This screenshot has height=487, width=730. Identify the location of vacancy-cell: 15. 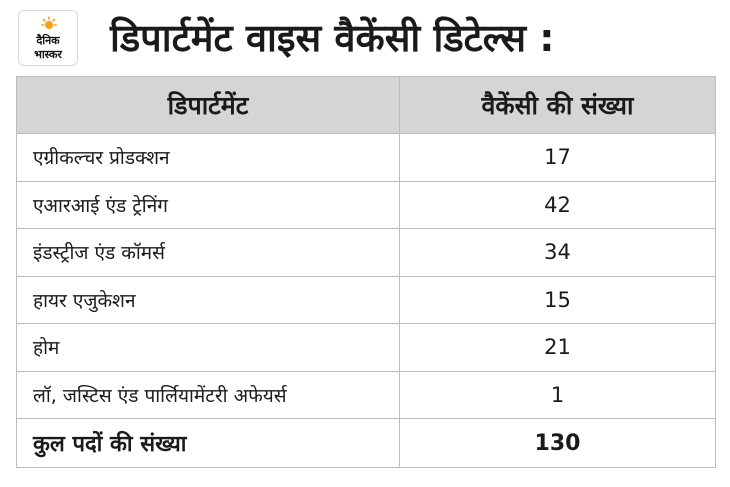
(557, 299).